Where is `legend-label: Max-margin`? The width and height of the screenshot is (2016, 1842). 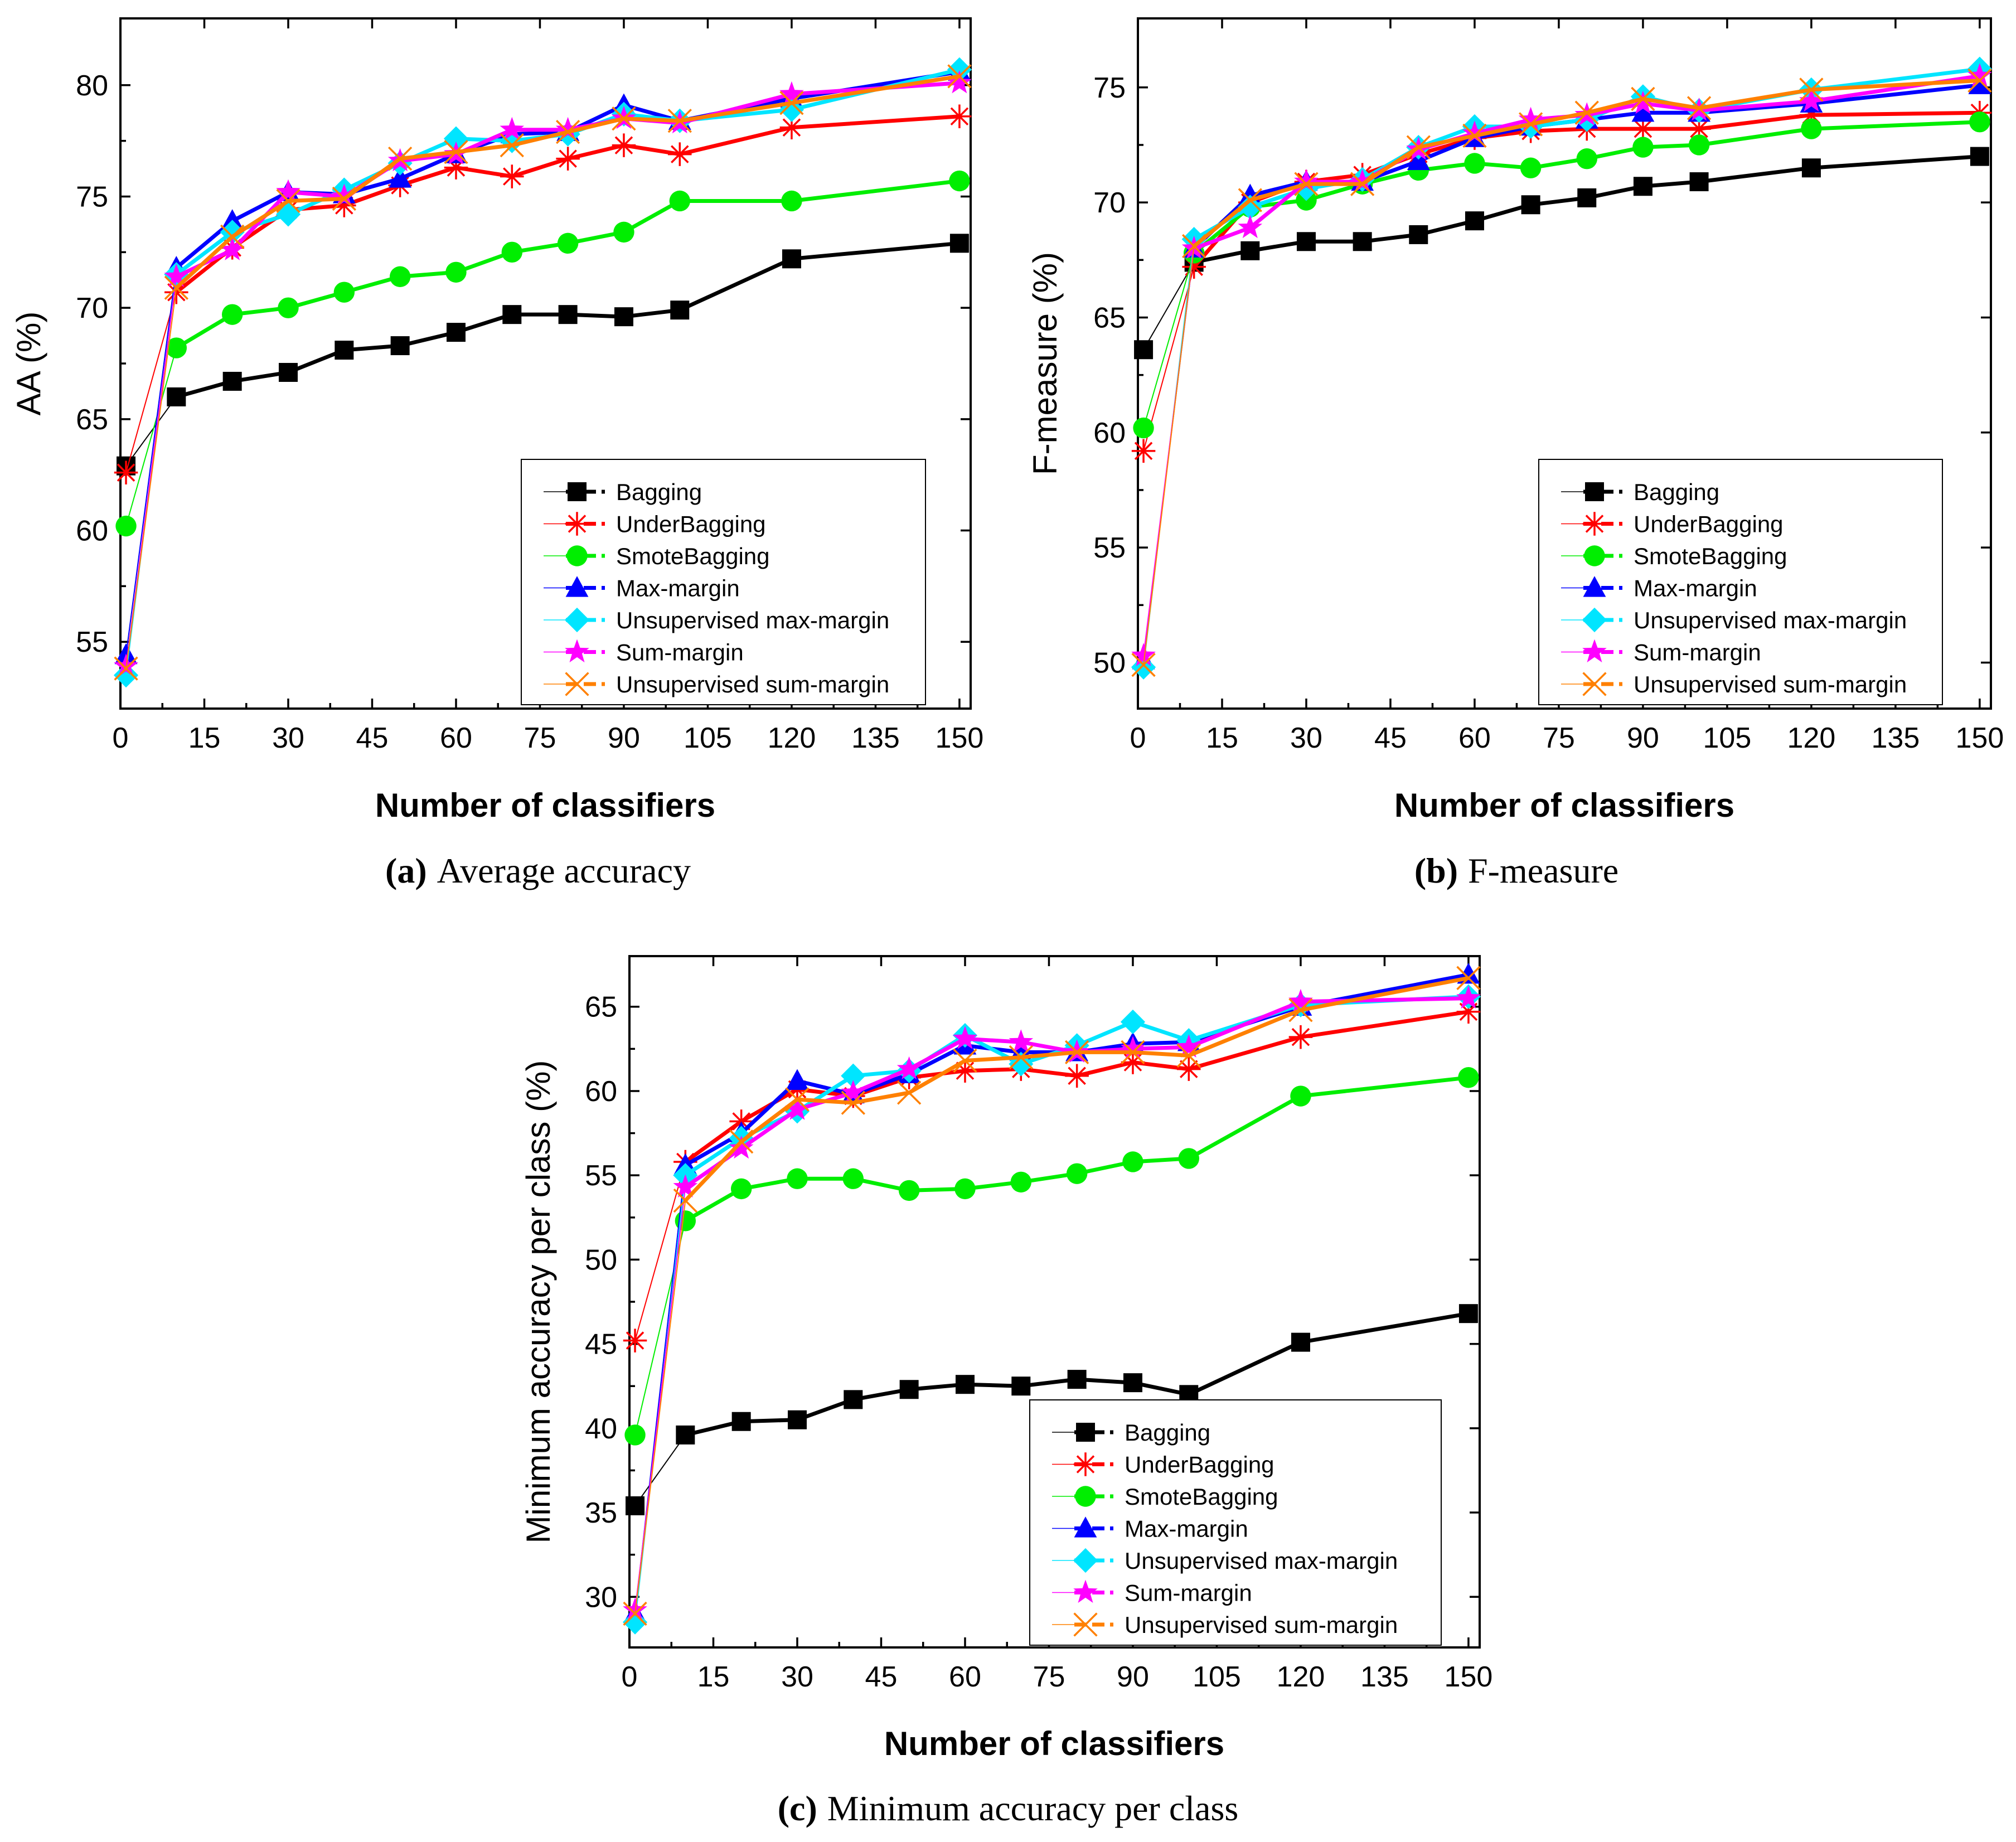
legend-label: Max-margin is located at coordinates (1695, 588).